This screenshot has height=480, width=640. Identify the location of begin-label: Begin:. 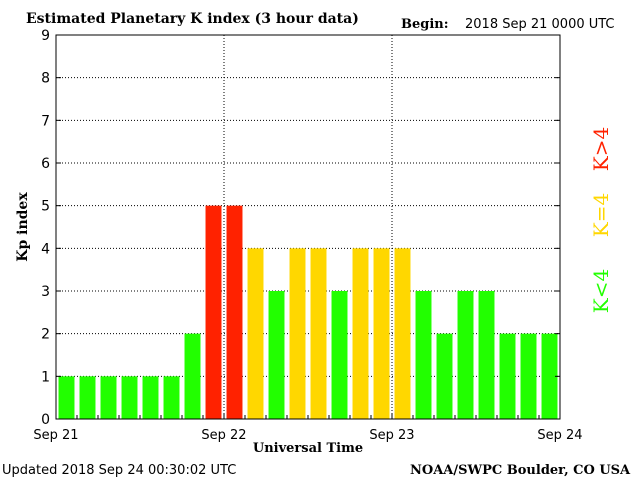
(425, 24).